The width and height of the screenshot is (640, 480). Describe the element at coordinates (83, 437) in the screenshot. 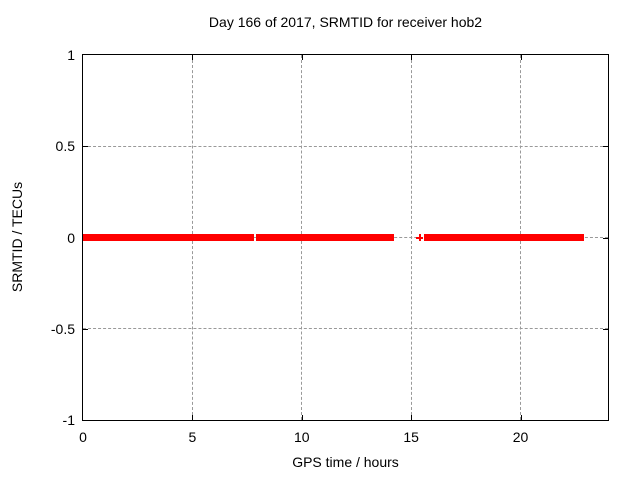

I see `x-tick-label: 0` at that location.